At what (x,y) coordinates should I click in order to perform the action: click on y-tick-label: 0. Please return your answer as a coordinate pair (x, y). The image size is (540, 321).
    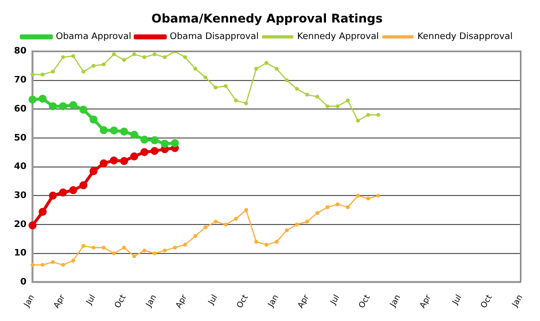
    Looking at the image, I should click on (23, 283).